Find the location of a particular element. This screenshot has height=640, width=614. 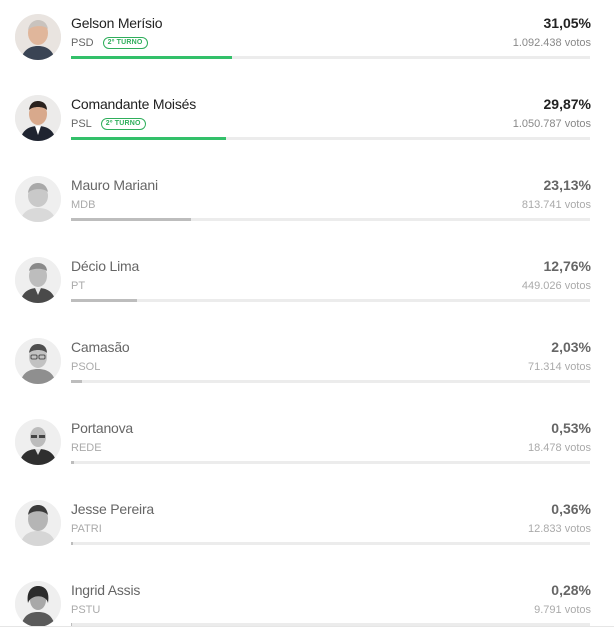

party-line: MDB is located at coordinates (83, 205).